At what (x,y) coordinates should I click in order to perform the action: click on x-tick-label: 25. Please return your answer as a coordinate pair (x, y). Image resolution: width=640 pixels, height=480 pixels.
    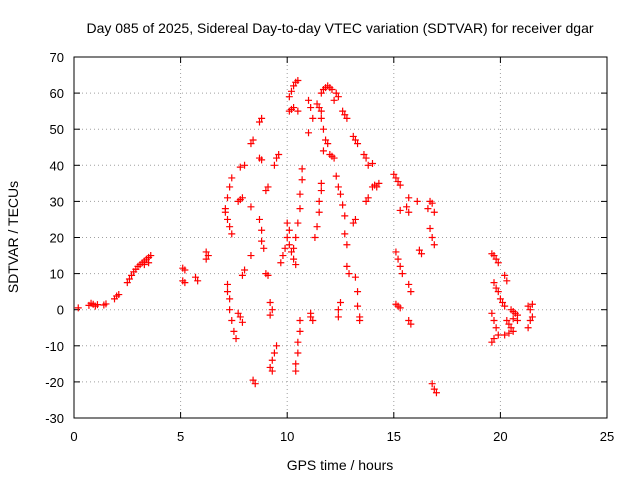
    Looking at the image, I should click on (607, 436).